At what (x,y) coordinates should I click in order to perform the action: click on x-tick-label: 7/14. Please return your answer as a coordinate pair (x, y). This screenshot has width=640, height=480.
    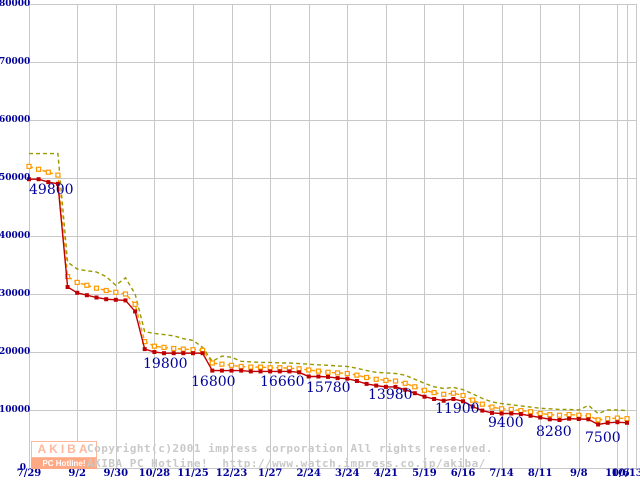
    Looking at the image, I should click on (501, 473).